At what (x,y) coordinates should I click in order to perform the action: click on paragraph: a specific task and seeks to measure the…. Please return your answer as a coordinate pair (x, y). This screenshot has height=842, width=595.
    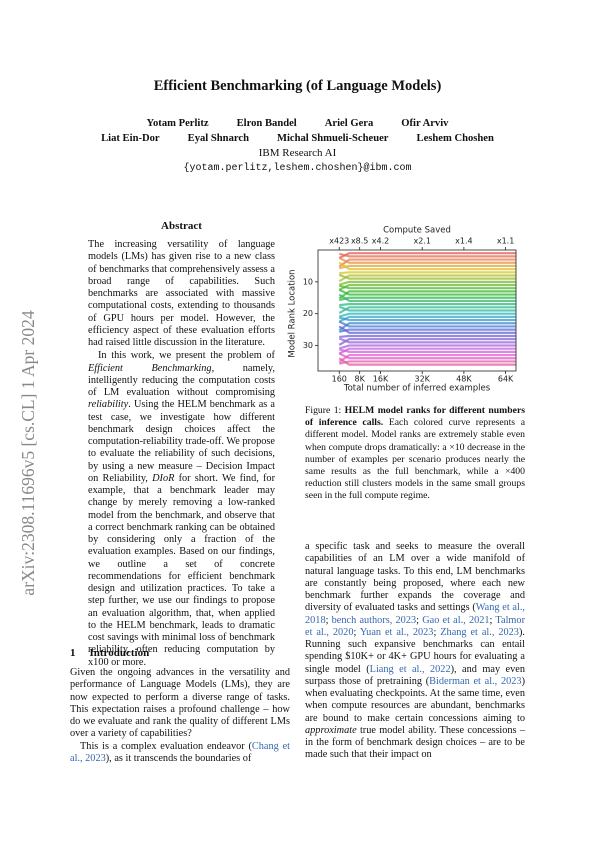
    Looking at the image, I should click on (415, 651).